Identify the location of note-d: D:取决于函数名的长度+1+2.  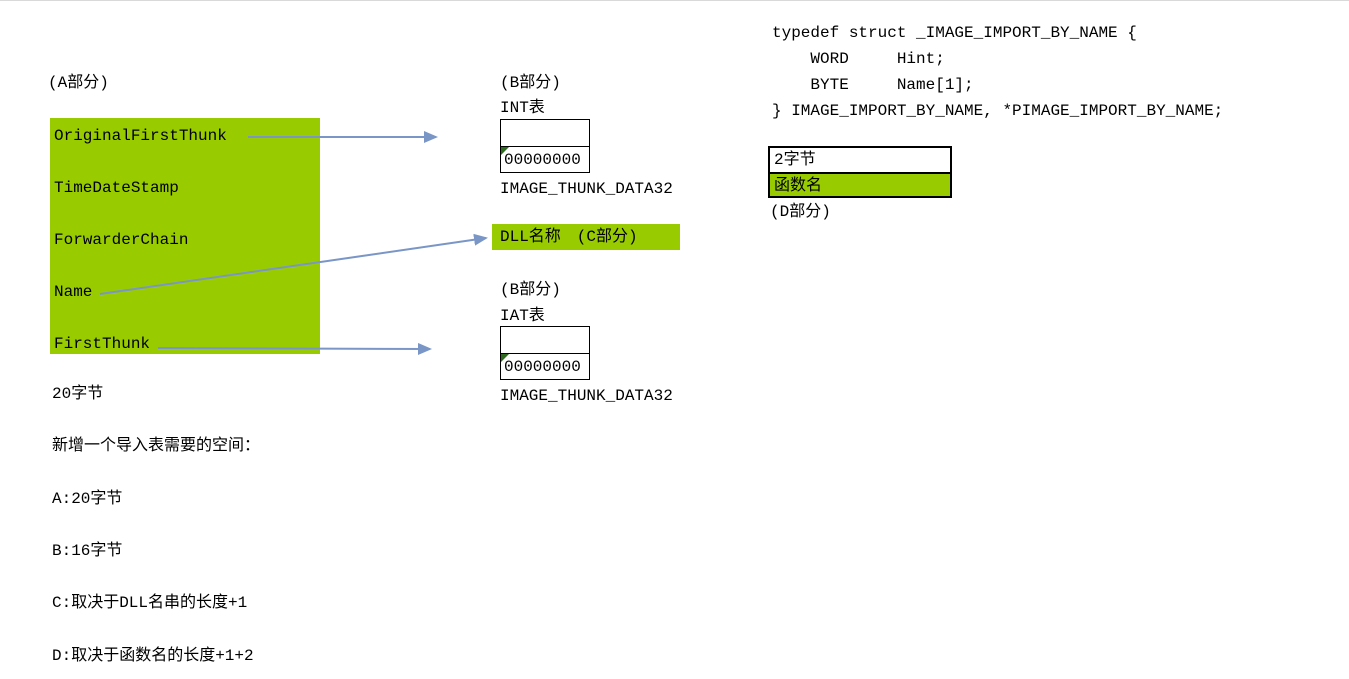
(153, 656).